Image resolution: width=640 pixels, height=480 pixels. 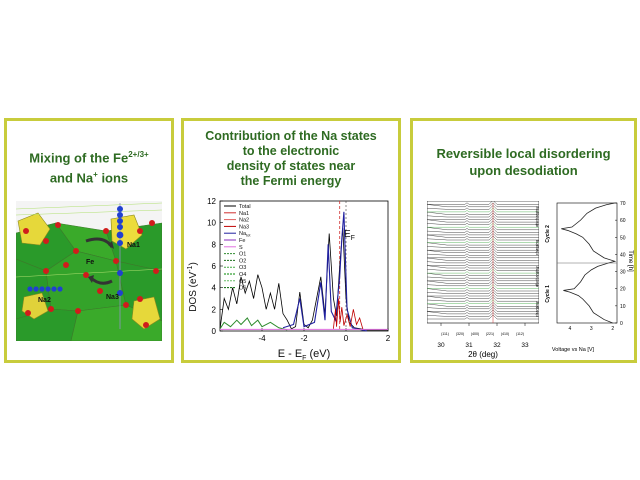 What do you see at coordinates (214, 288) in the screenshot?
I see `dos-y-tick-label: 4` at bounding box center [214, 288].